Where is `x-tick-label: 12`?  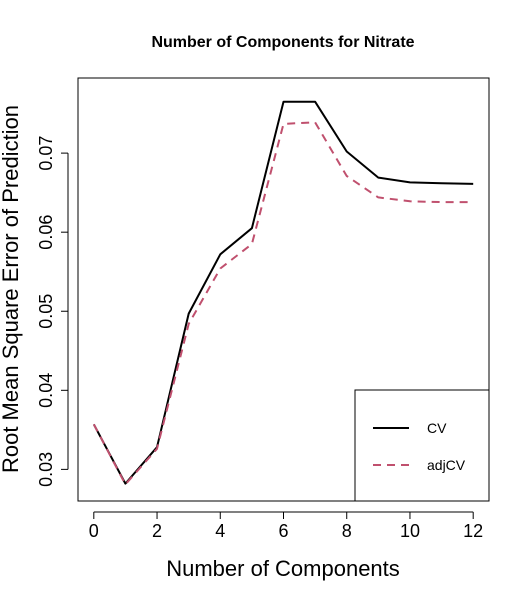
x-tick-label: 12 is located at coordinates (473, 531).